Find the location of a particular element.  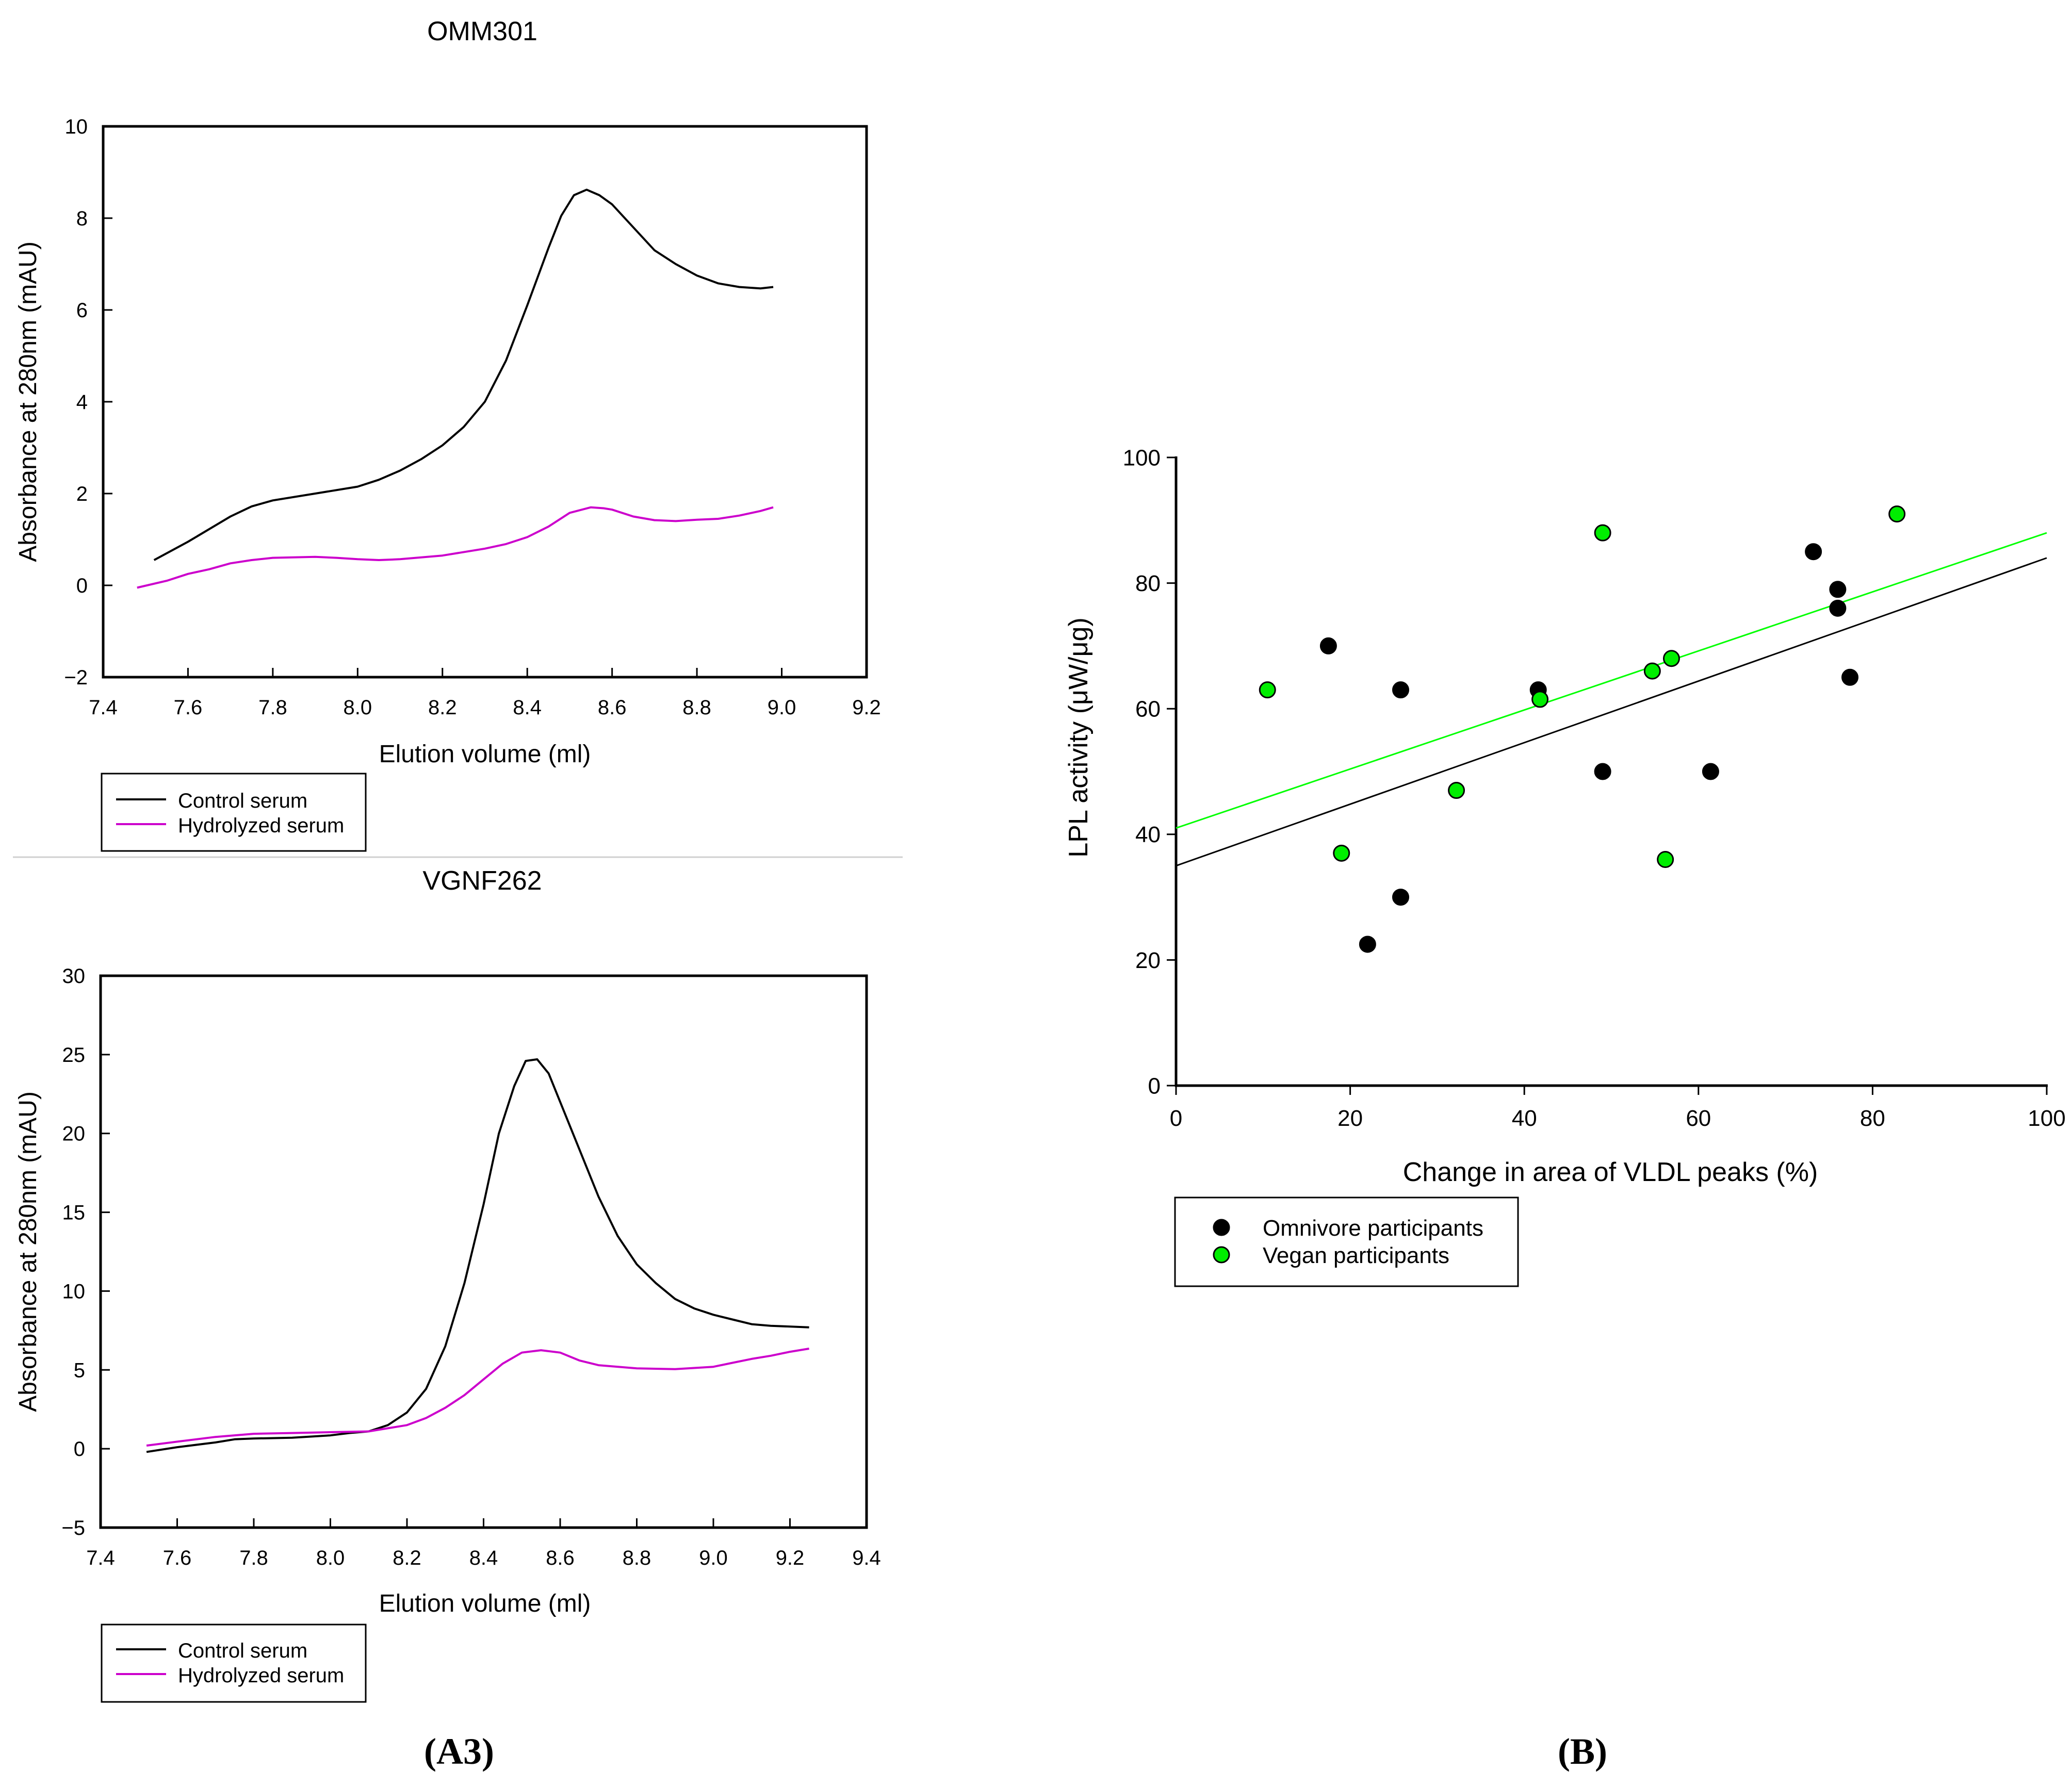

x-tick-label: 9.0 is located at coordinates (782, 707).